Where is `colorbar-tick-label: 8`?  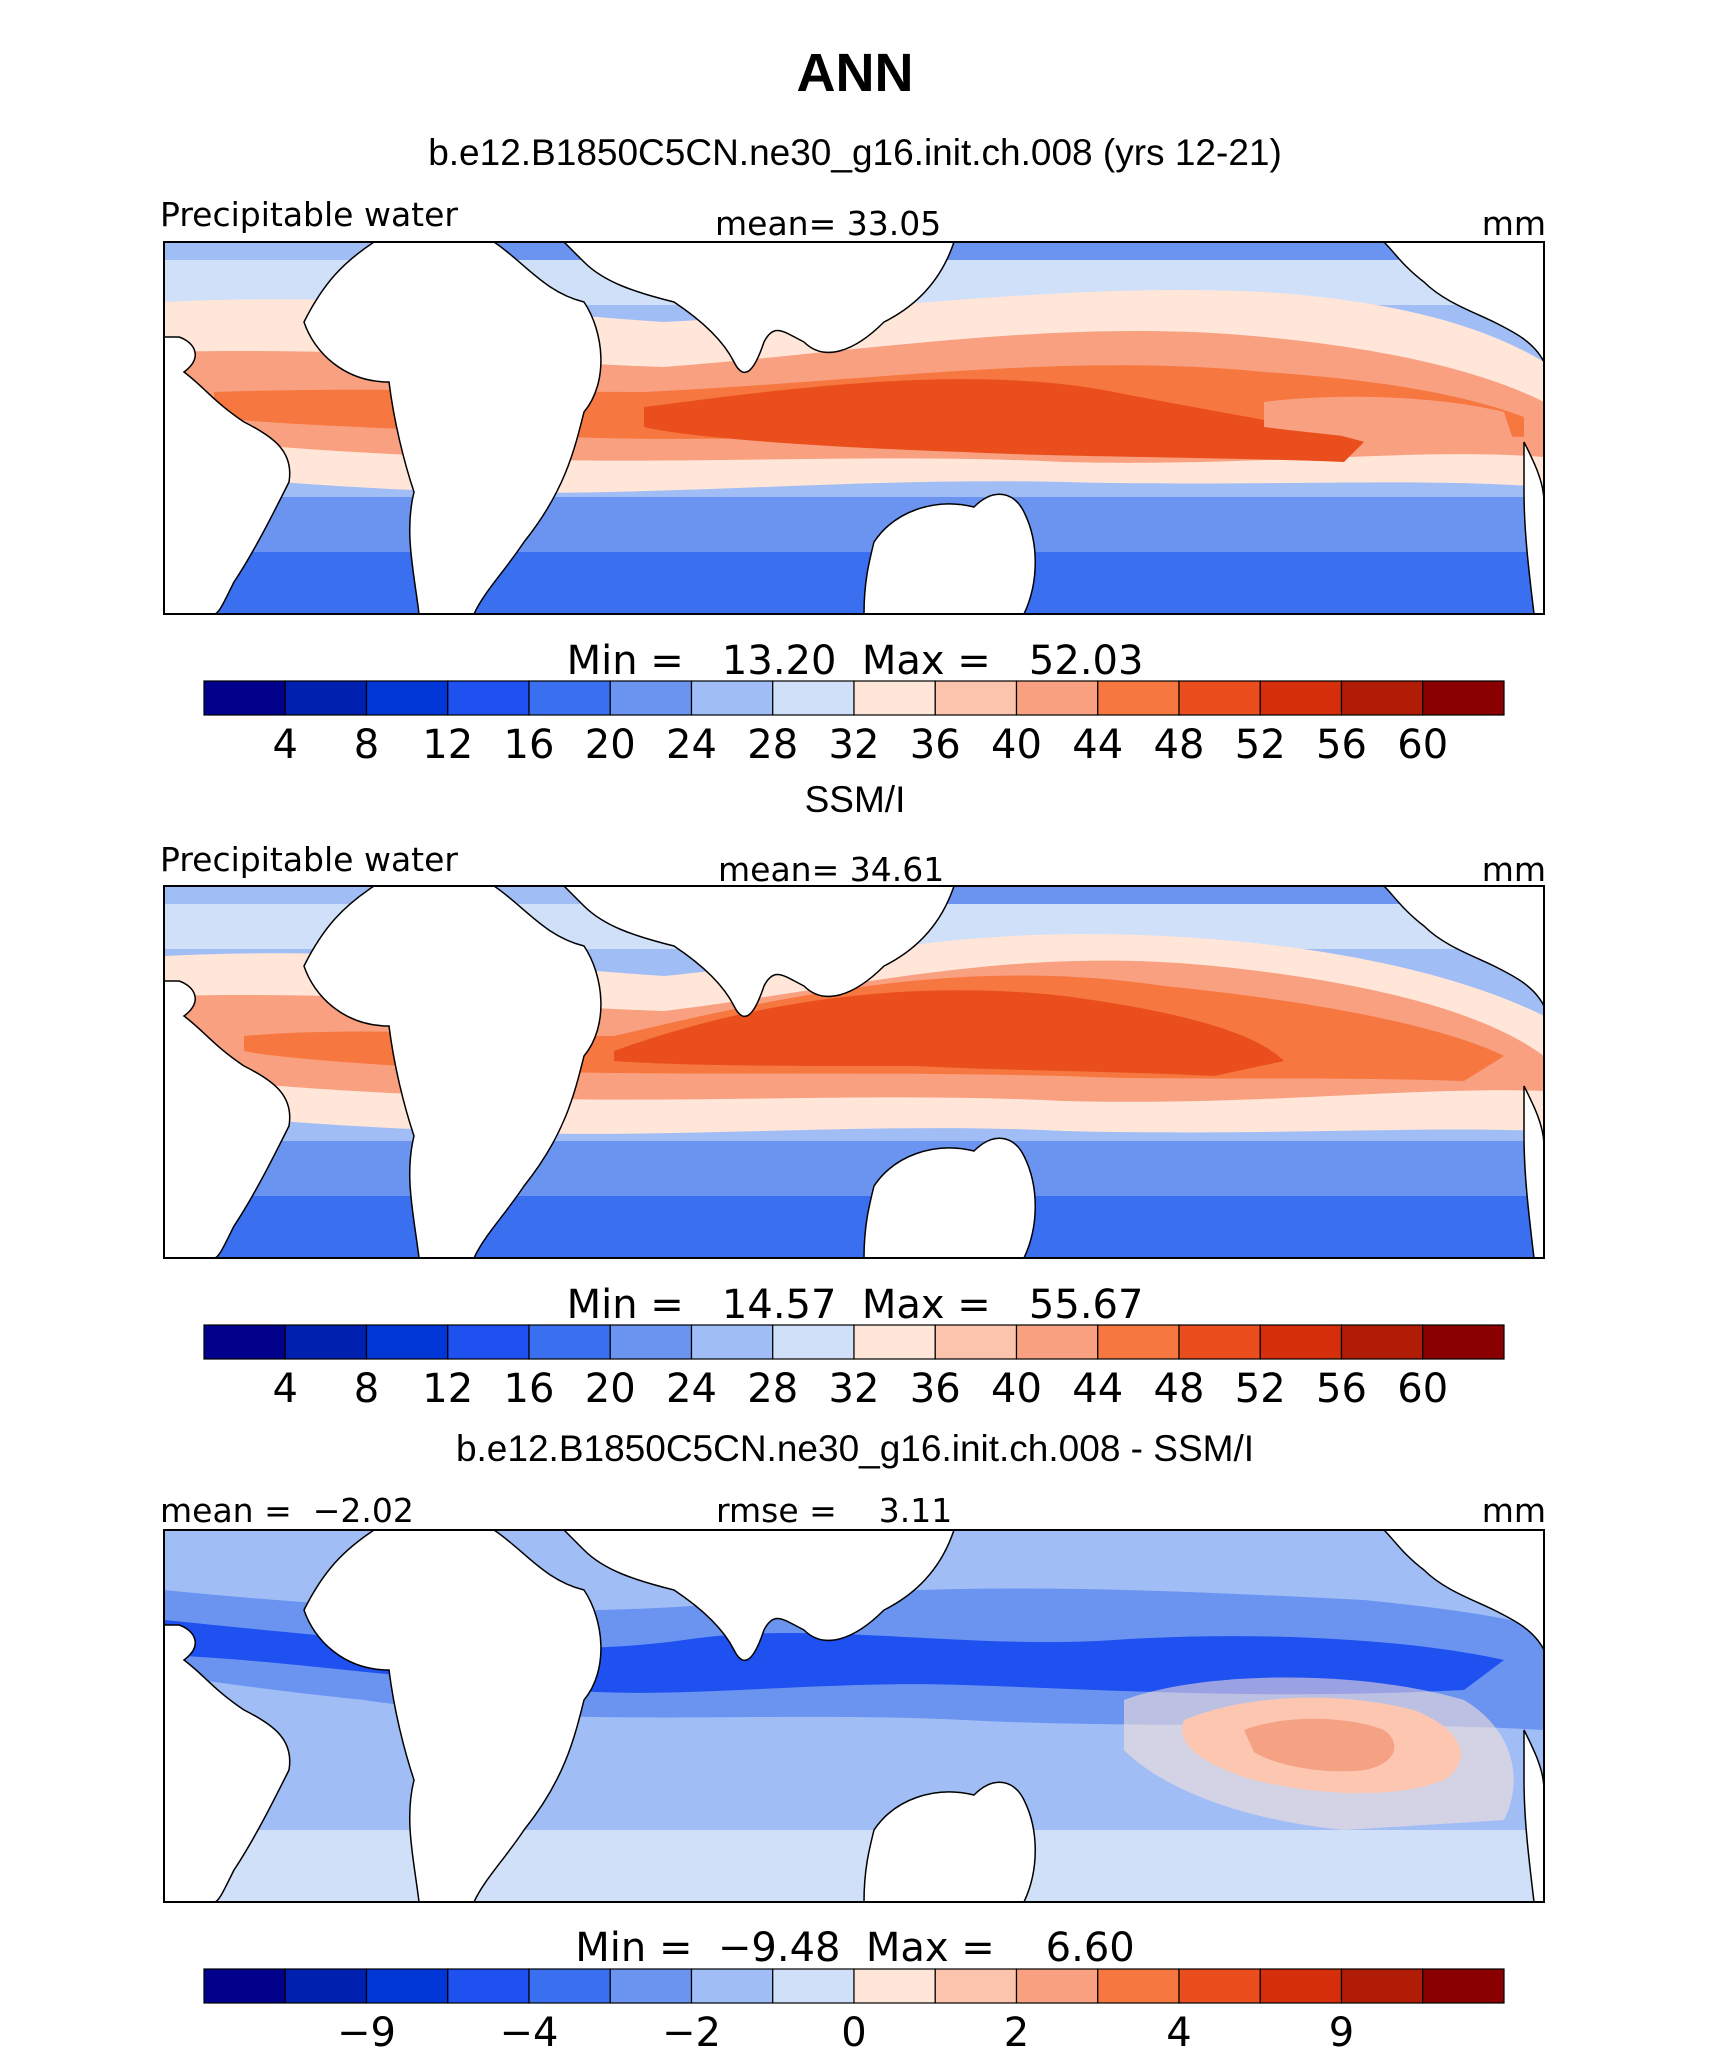
colorbar-tick-label: 8 is located at coordinates (366, 745).